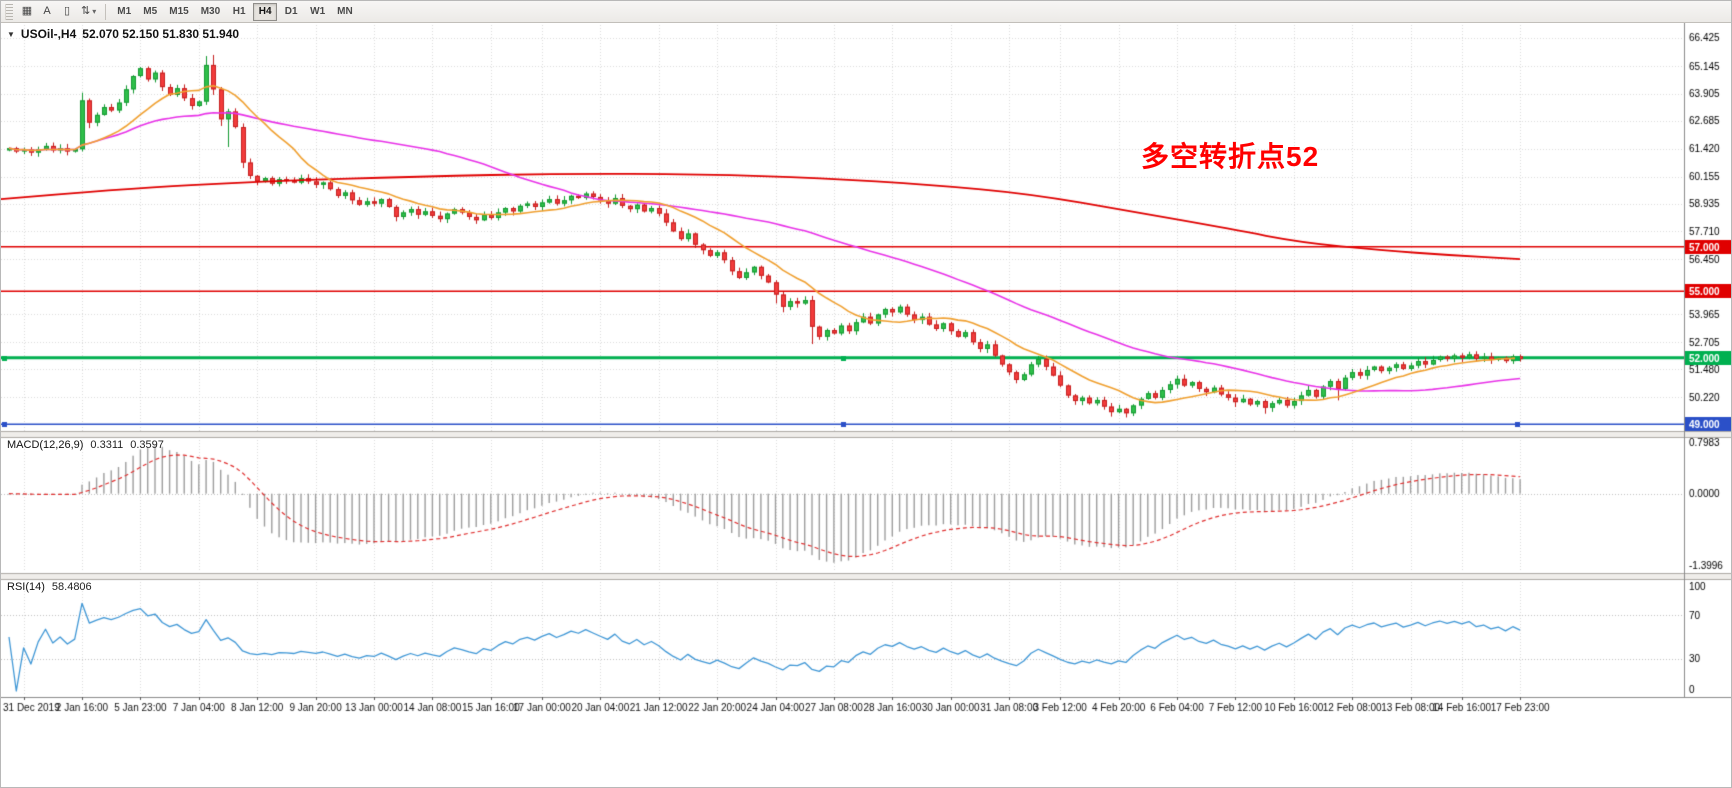  What do you see at coordinates (11, 34) in the screenshot?
I see `one-click-trading-arrow-icon: ▼` at bounding box center [11, 34].